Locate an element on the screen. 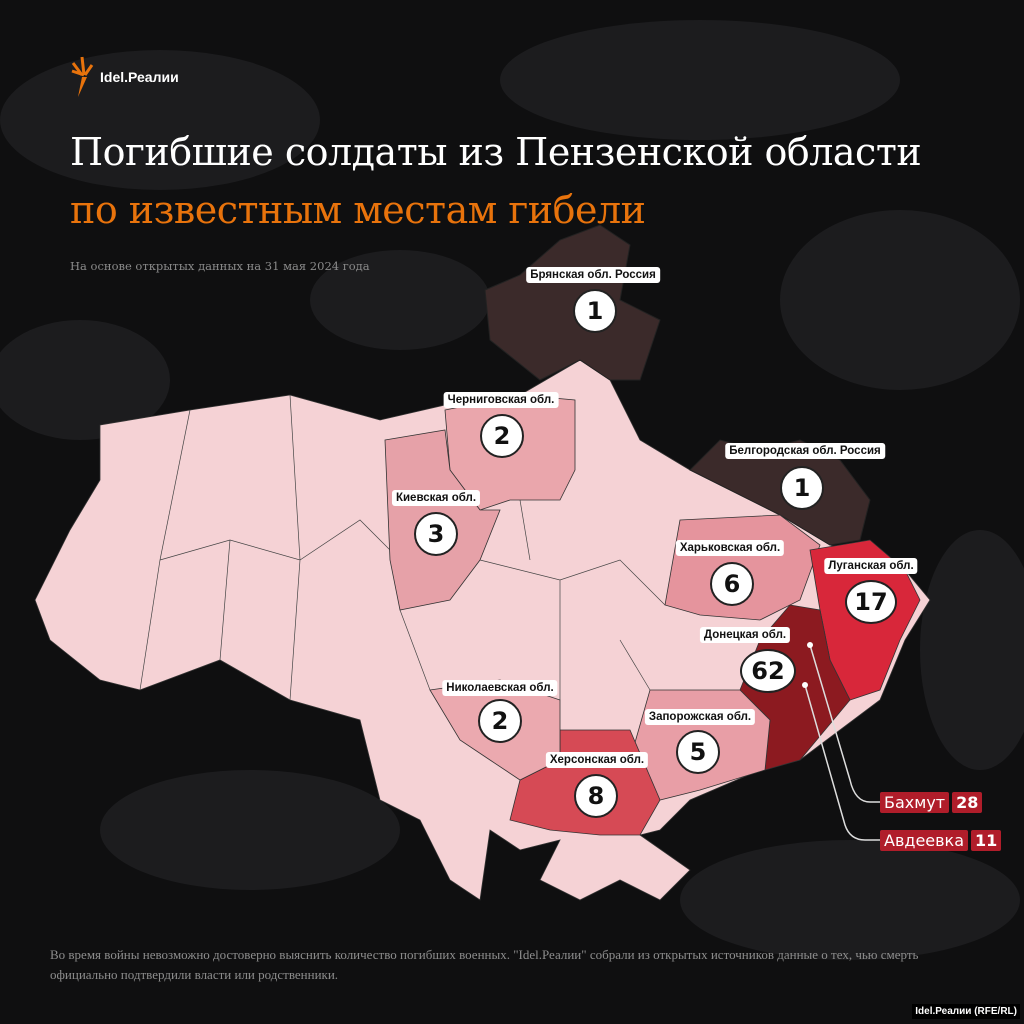  region-label: Николаевская обл. is located at coordinates (500, 688).